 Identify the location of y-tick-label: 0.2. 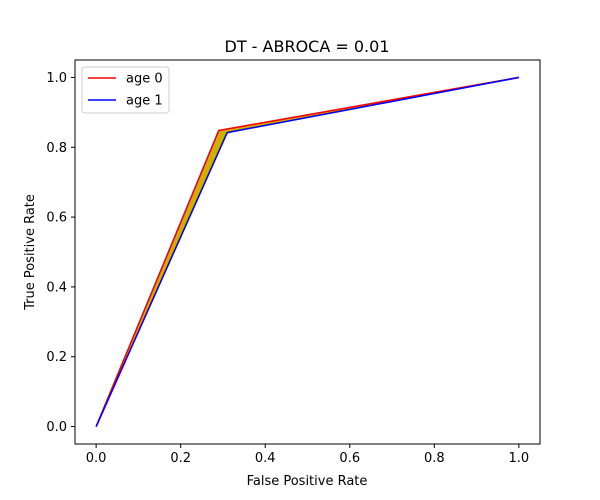
(56, 357).